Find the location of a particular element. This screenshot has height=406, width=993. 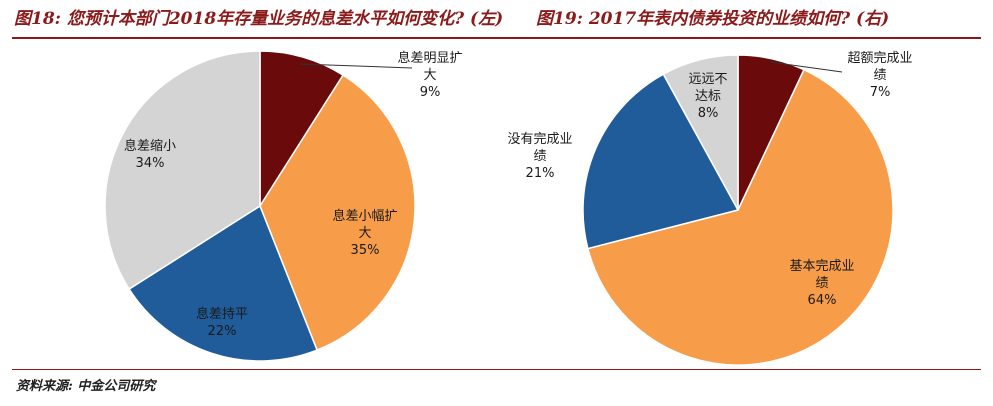

pie-left-label-3: 息差缩小 34% is located at coordinates (150, 154).